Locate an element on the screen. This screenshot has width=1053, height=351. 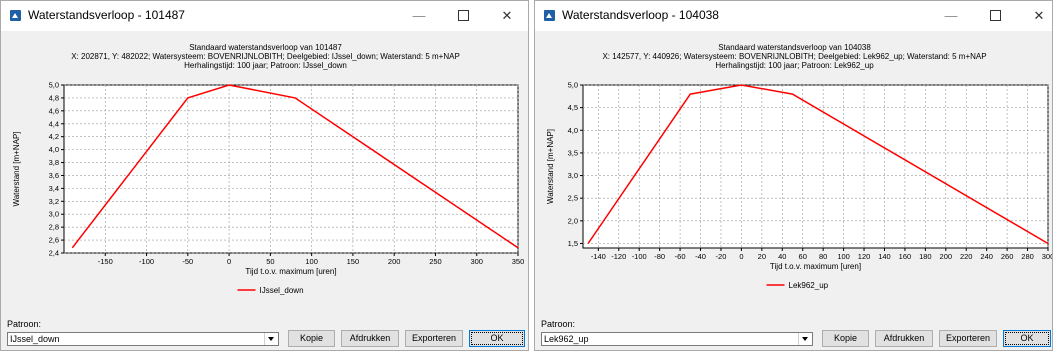
x-tick-label: 50 is located at coordinates (270, 261).